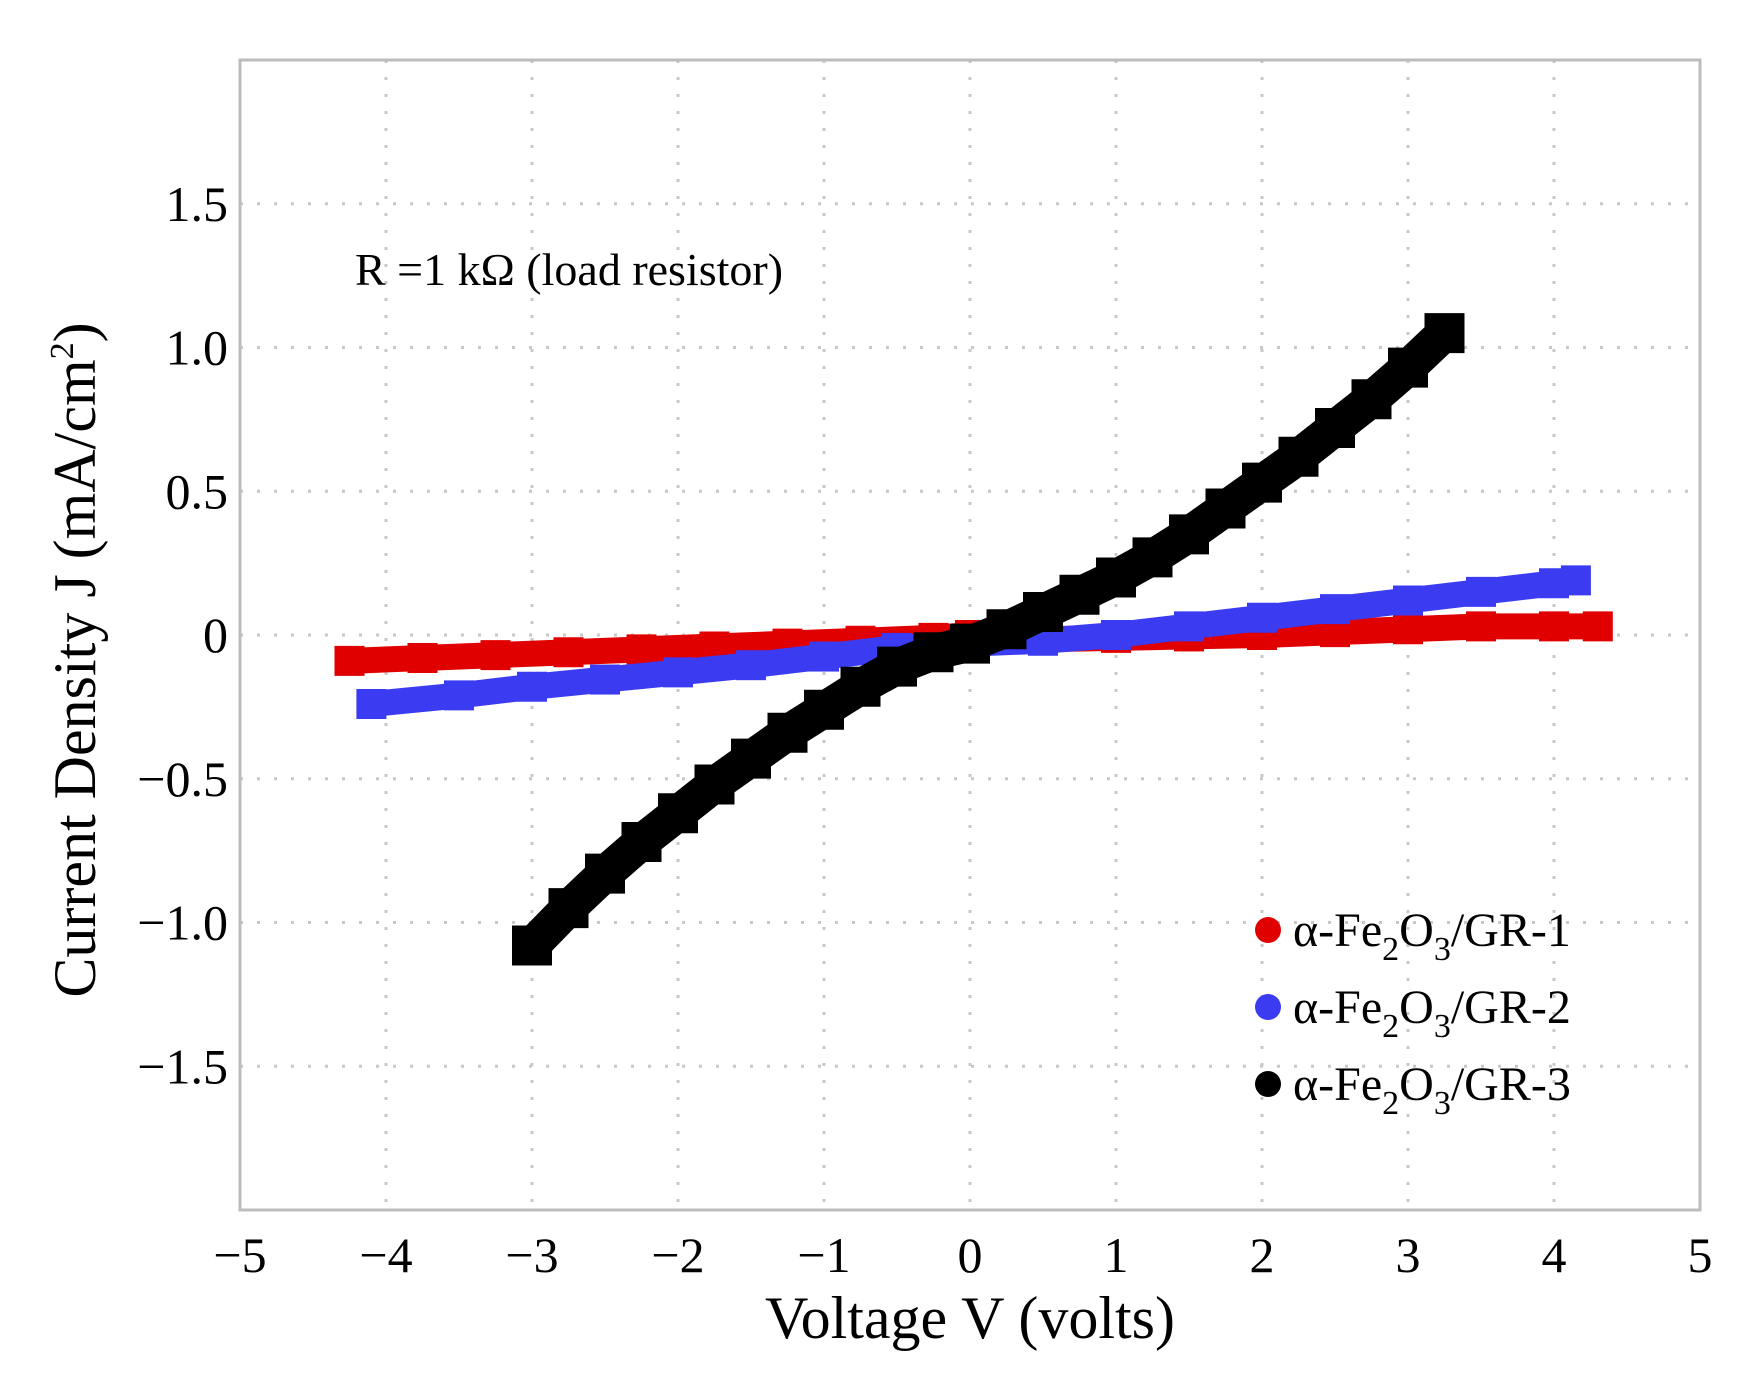 Image resolution: width=1752 pixels, height=1380 pixels. What do you see at coordinates (182, 1066) in the screenshot?
I see `y-tick-label: −1.5` at bounding box center [182, 1066].